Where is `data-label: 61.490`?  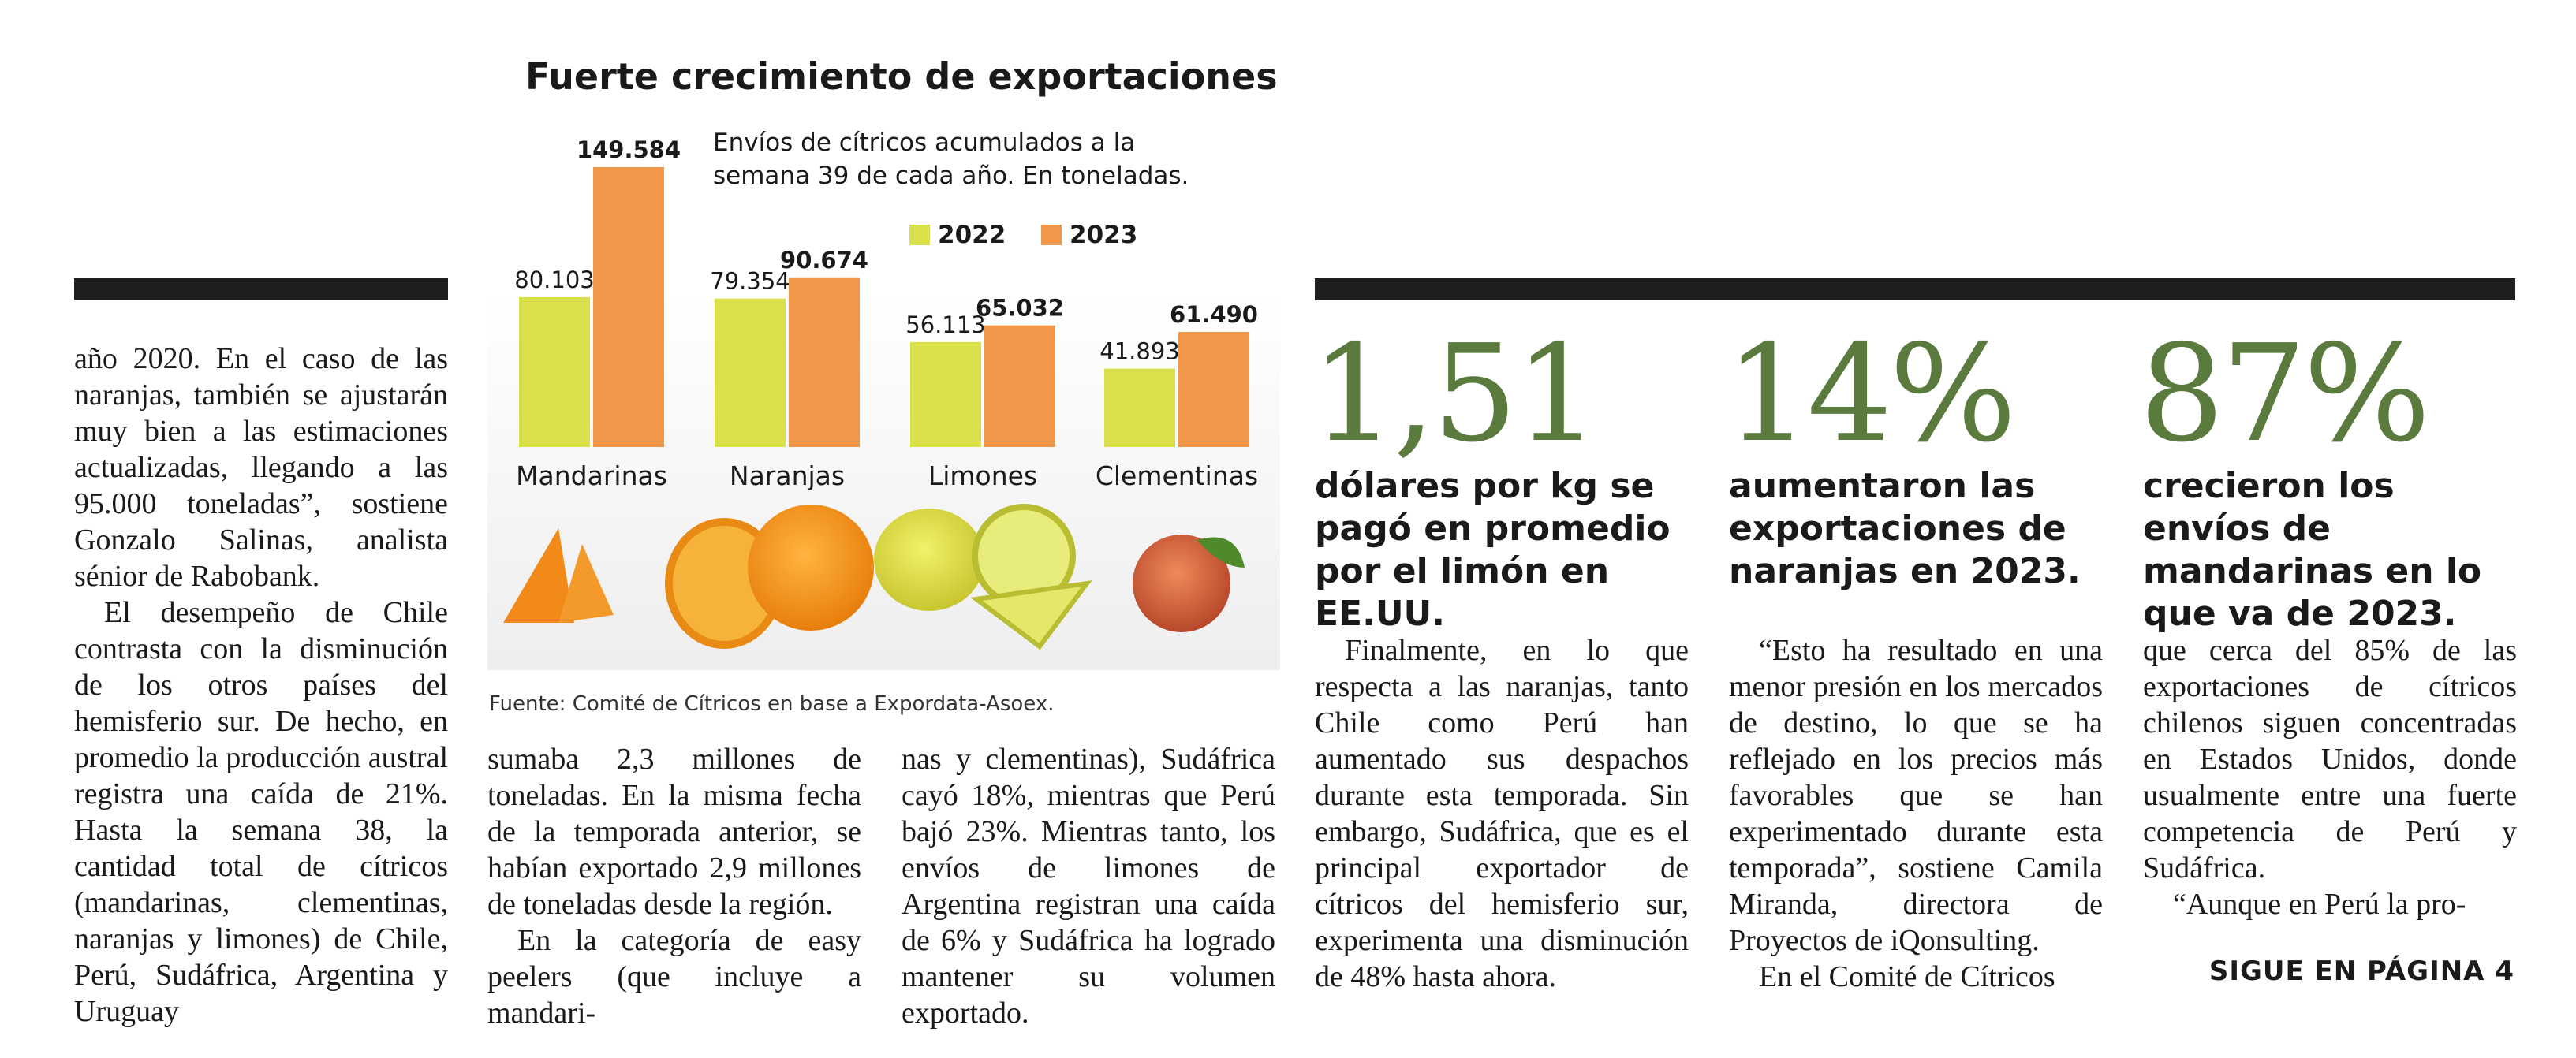 data-label: 61.490 is located at coordinates (1214, 314).